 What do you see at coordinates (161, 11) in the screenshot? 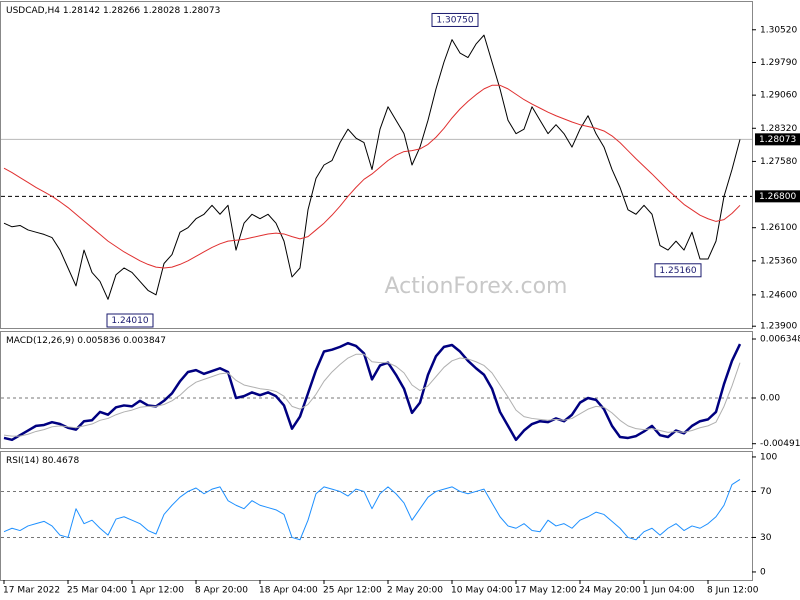
I see `quote-low: 1.28028` at bounding box center [161, 11].